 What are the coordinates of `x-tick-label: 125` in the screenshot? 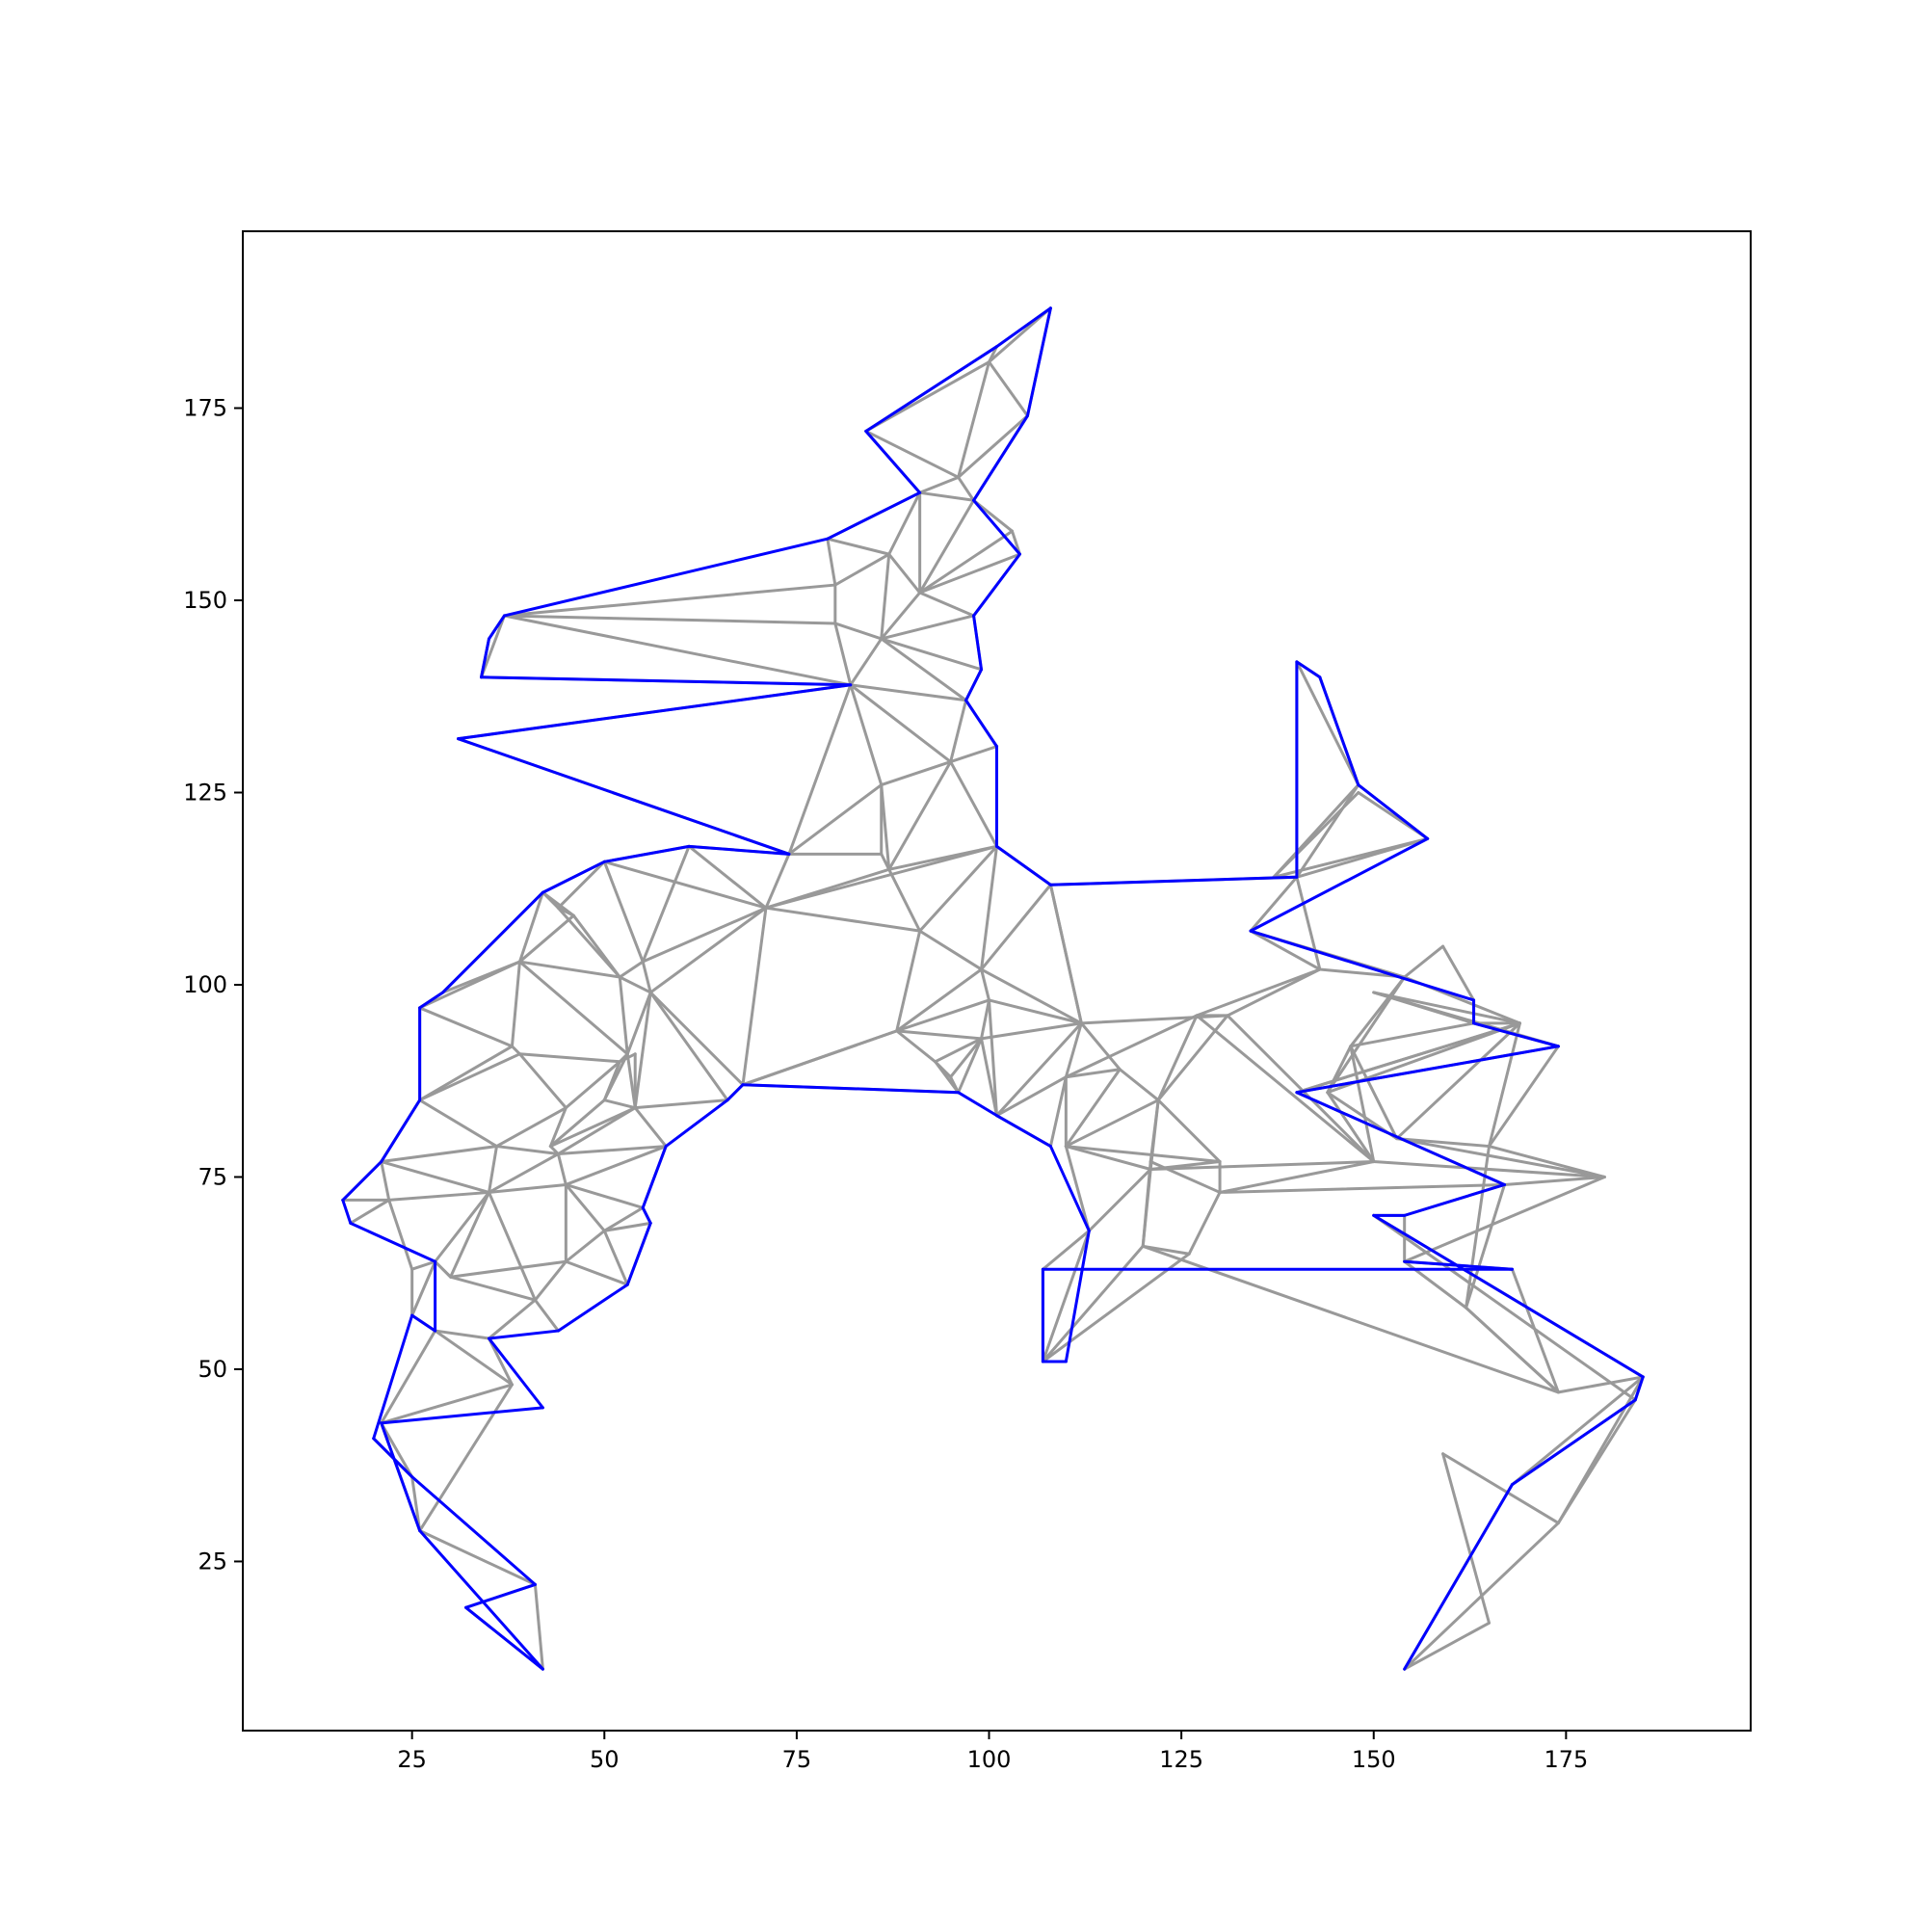 It's located at (1181, 1759).